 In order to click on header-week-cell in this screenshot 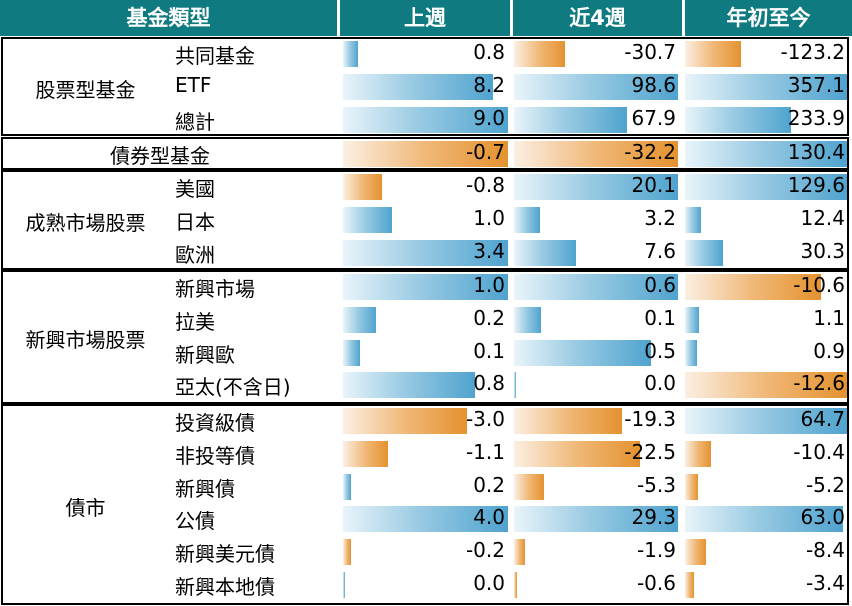, I will do `click(425, 18)`.